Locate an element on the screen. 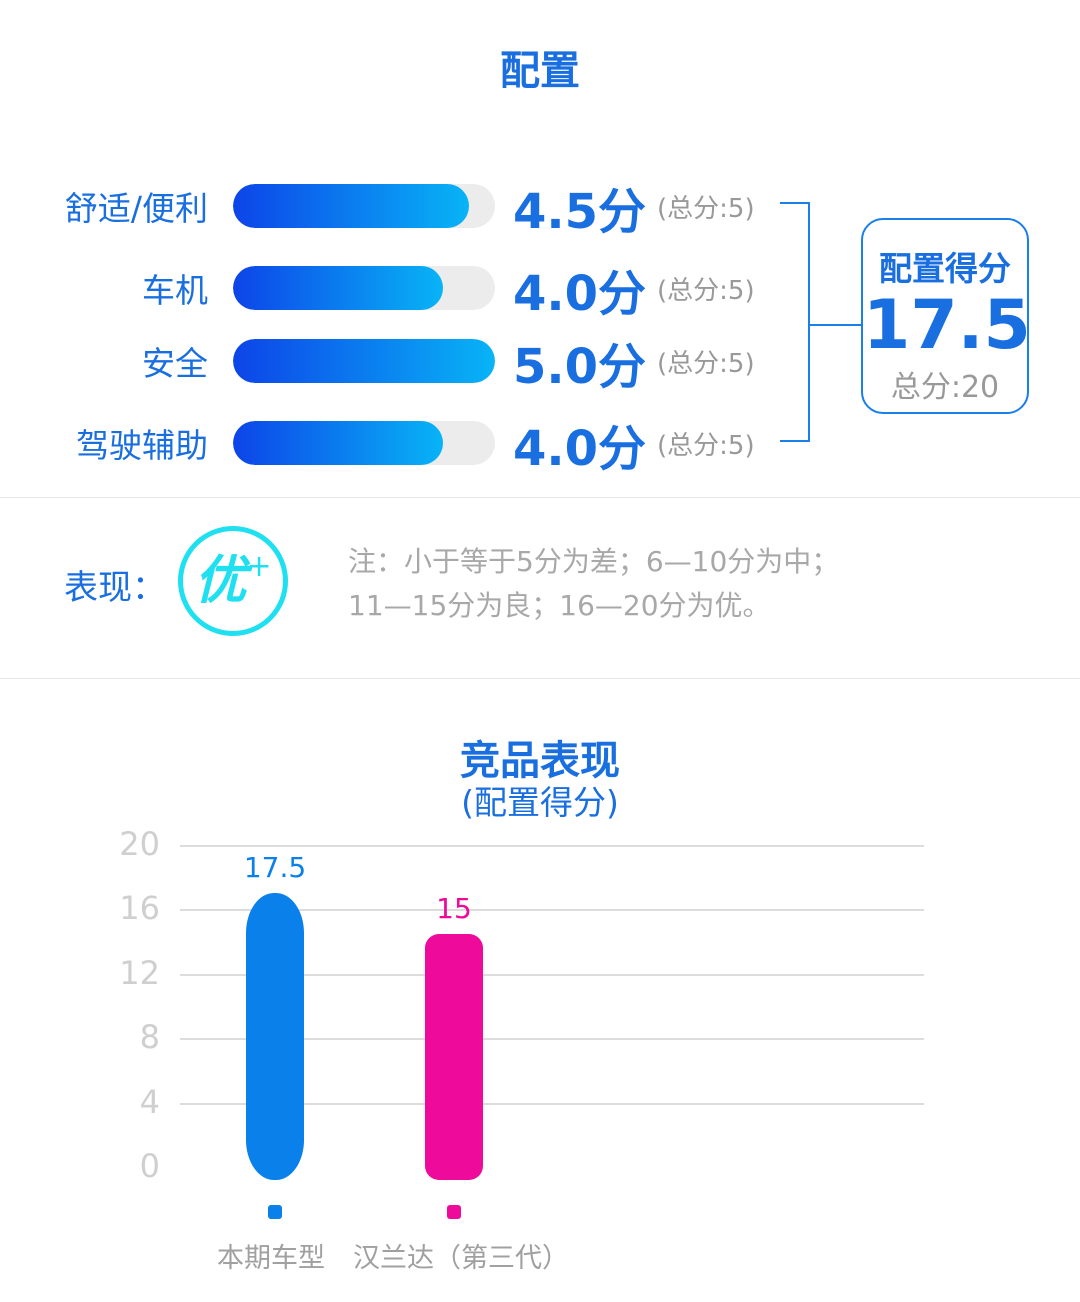 Image resolution: width=1080 pixels, height=1302 pixels. page-title: 配置 is located at coordinates (540, 71).